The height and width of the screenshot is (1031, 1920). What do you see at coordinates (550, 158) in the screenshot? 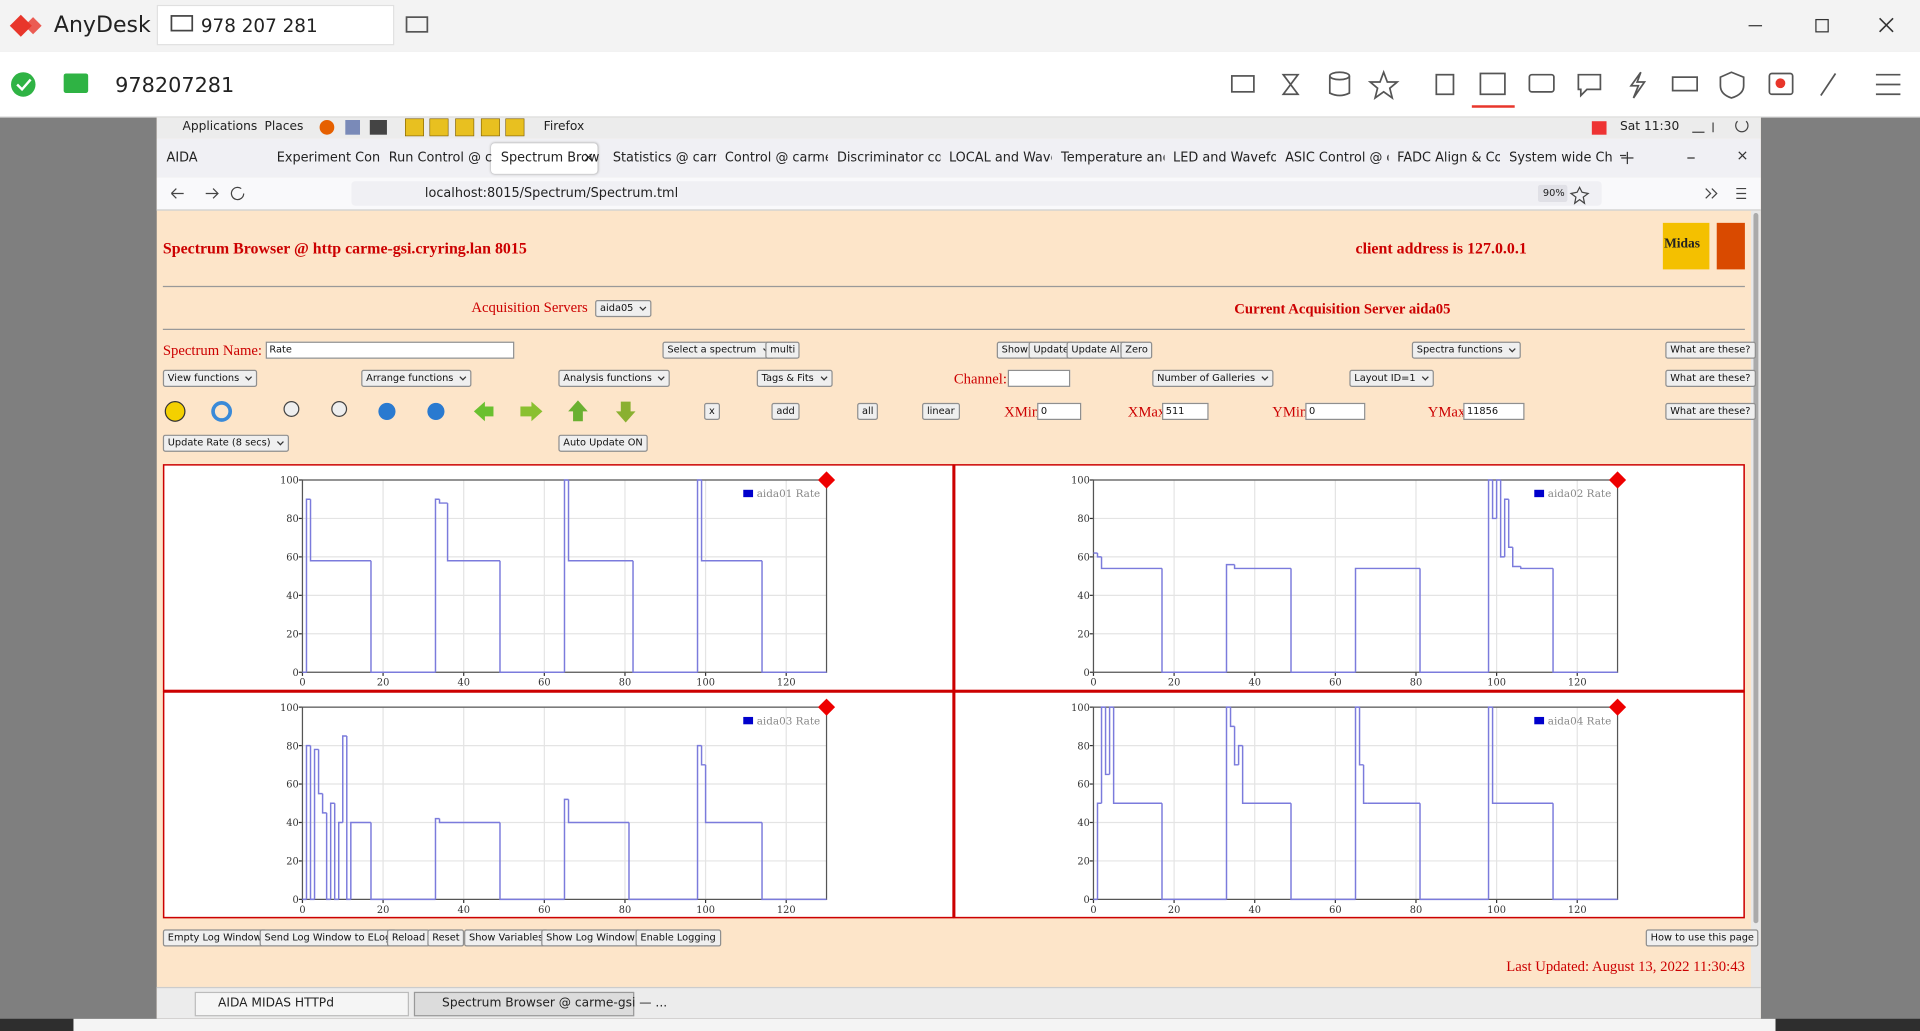
I see `browser-tab: Spectrum Brow` at bounding box center [550, 158].